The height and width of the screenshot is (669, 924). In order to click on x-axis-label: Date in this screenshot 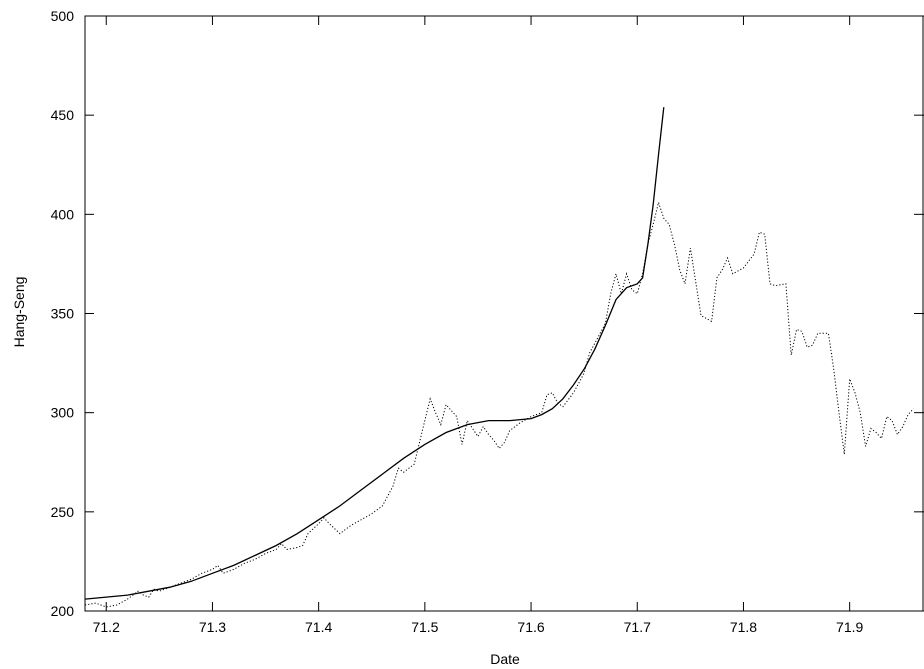, I will do `click(505, 659)`.